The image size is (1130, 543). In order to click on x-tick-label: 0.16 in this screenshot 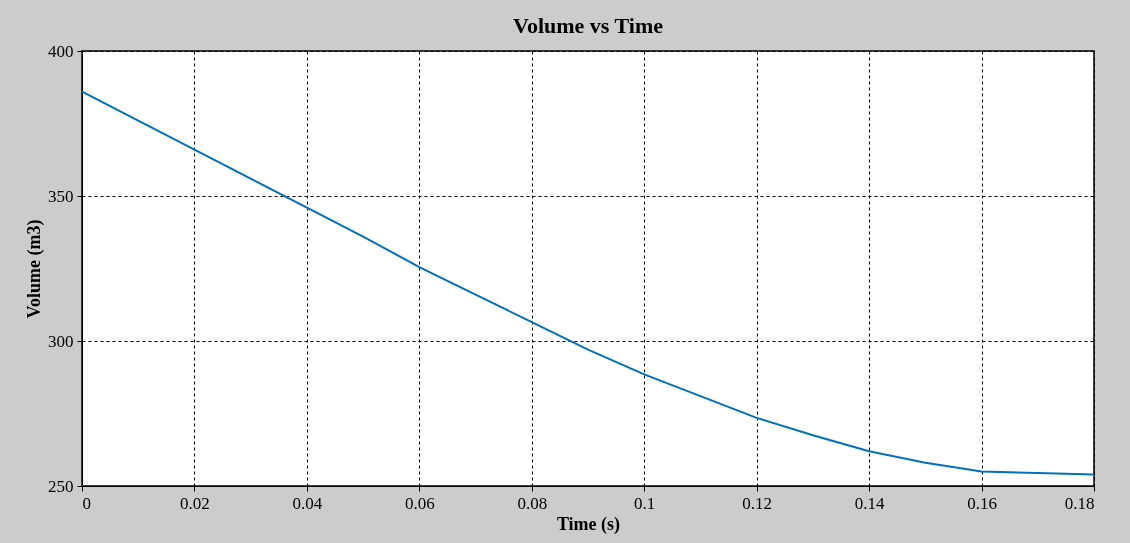, I will do `click(982, 503)`.